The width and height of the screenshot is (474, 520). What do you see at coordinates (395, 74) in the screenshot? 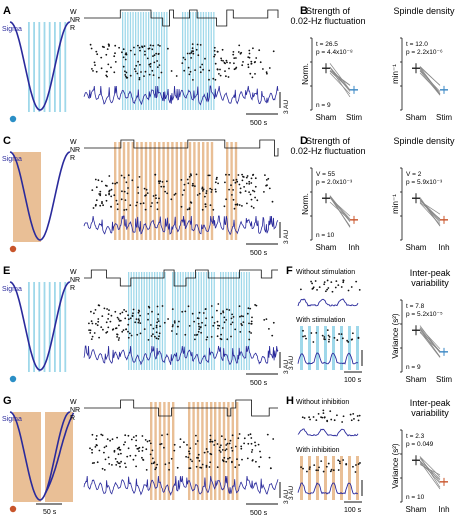
I see `y-axis-label: min⁻¹` at bounding box center [395, 74].